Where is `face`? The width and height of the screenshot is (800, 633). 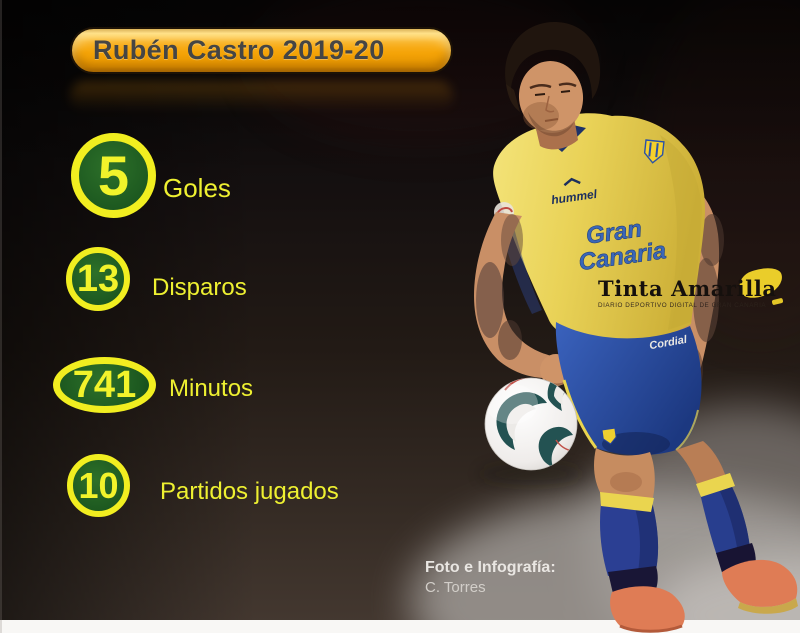
face is located at coordinates (551, 97).